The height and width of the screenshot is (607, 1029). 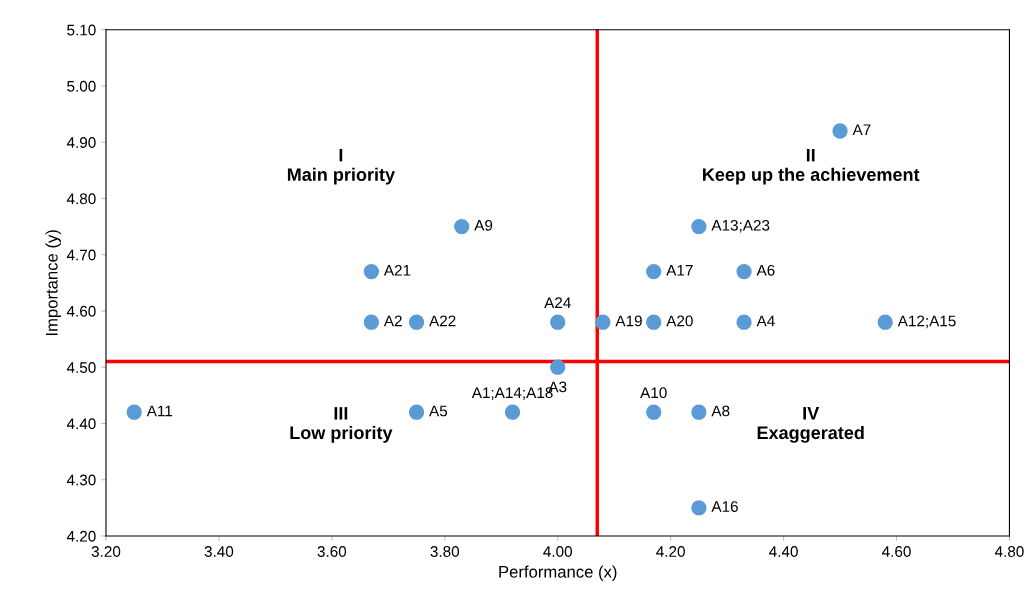 What do you see at coordinates (332, 551) in the screenshot?
I see `x-tick-label: 3.60` at bounding box center [332, 551].